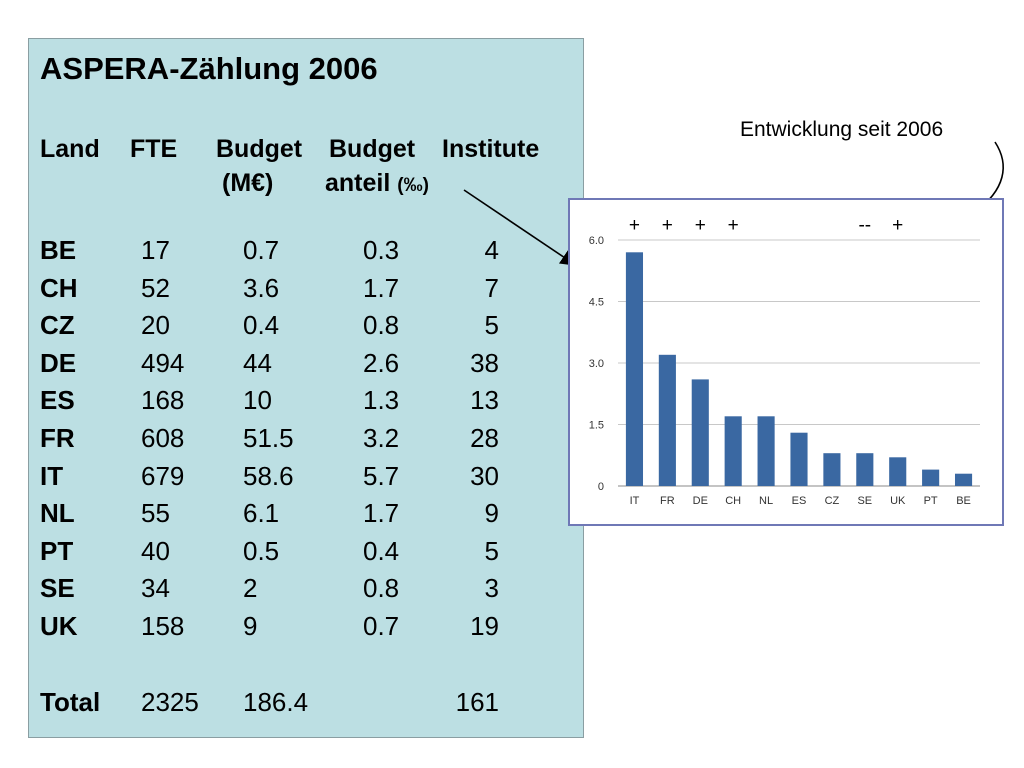  I want to click on total-label: Total, so click(70, 702).